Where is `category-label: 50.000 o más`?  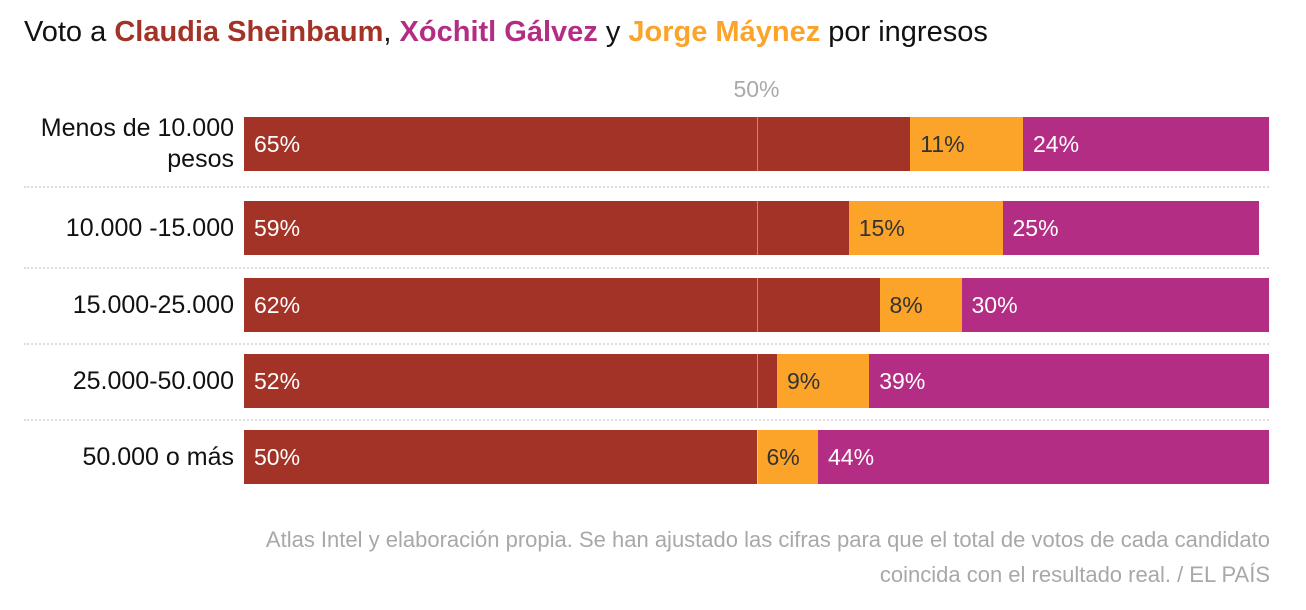 category-label: 50.000 o más is located at coordinates (158, 456).